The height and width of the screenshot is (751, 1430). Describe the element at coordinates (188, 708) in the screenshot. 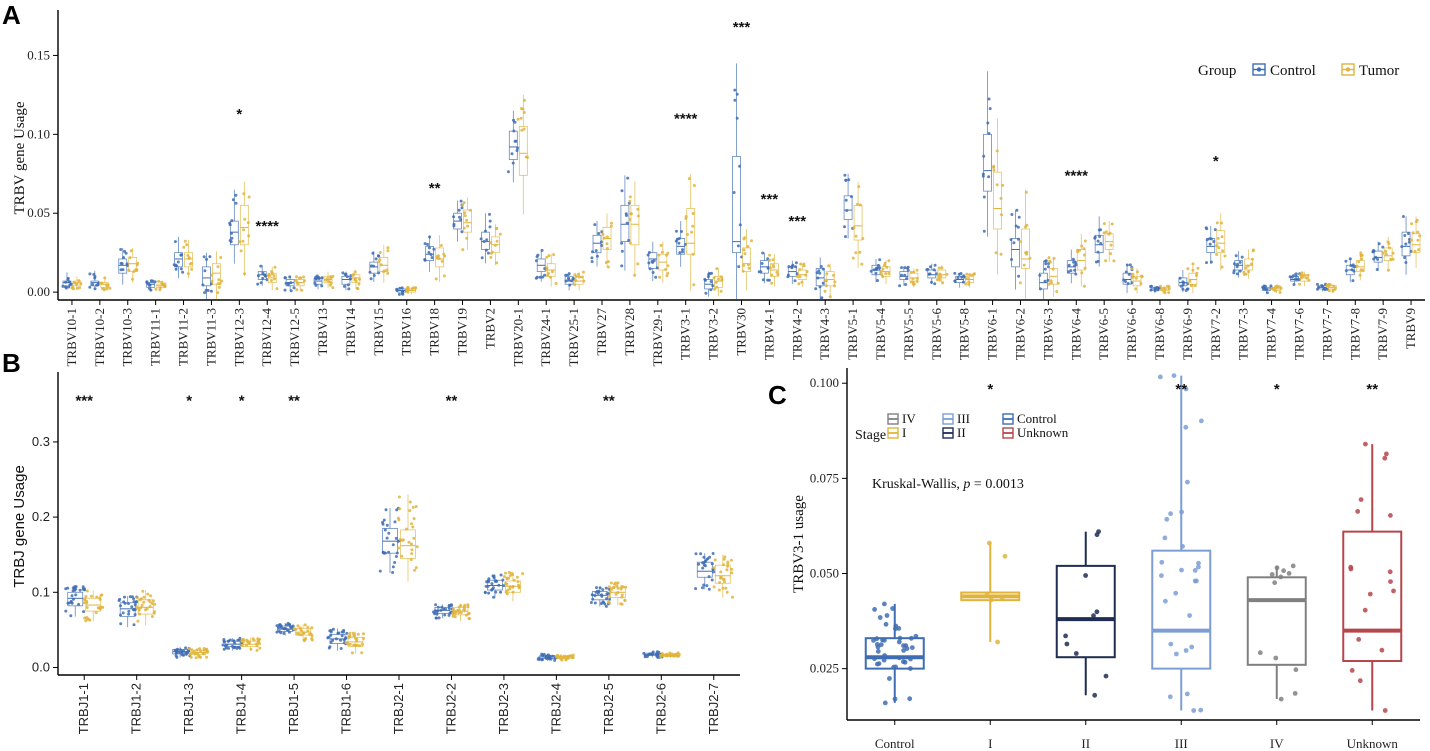

I see `x-tick-label: TRBJ1-3` at that location.